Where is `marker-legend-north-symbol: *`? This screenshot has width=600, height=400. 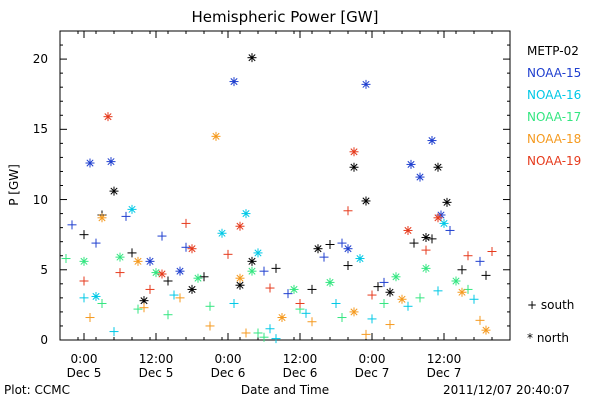
marker-legend-north-symbol: * is located at coordinates (530, 338).